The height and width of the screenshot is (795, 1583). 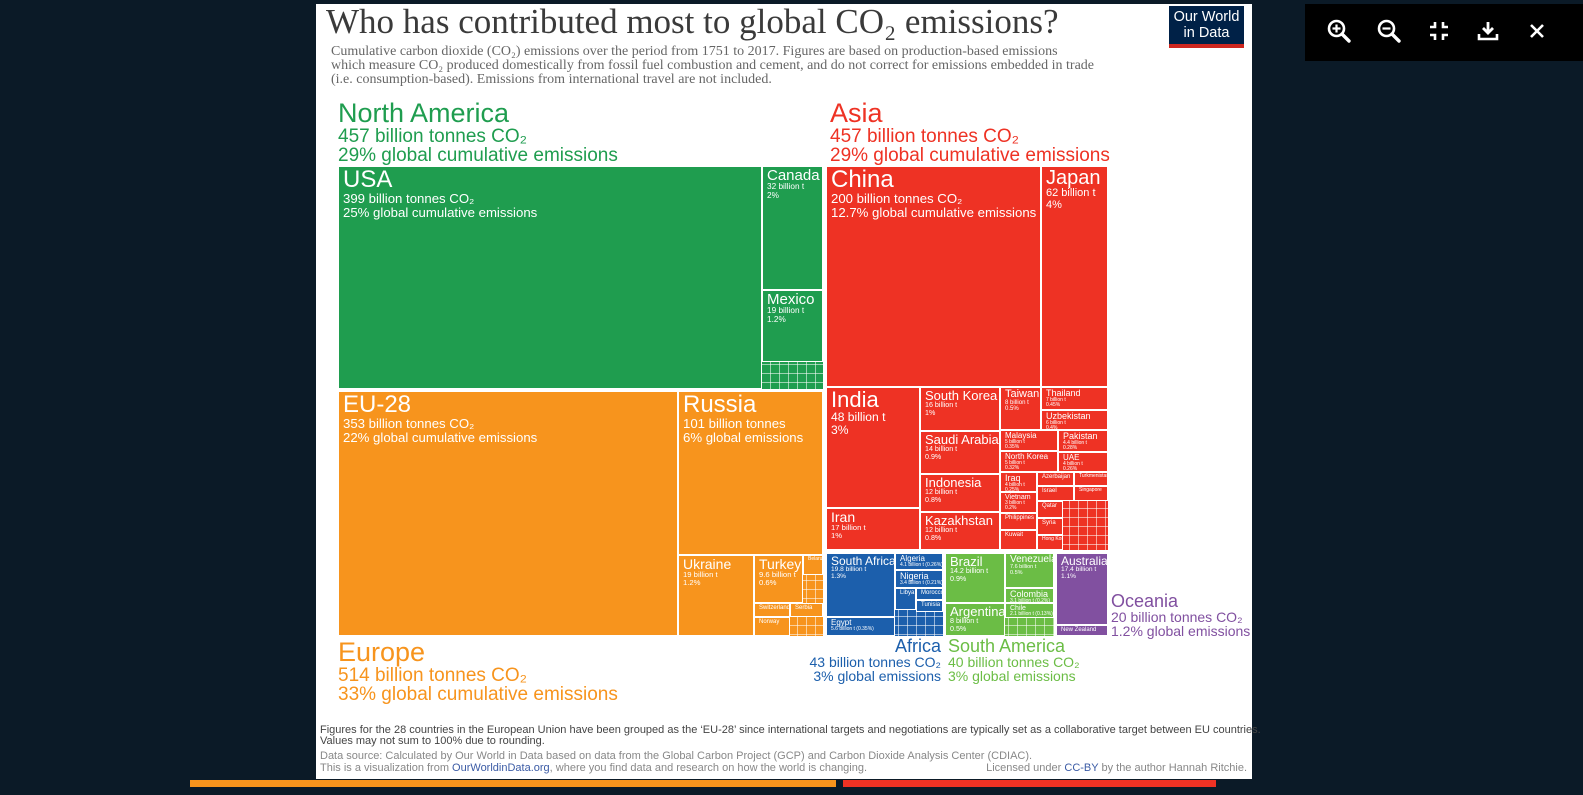 I want to click on country-name: Israel, so click(x=1049, y=491).